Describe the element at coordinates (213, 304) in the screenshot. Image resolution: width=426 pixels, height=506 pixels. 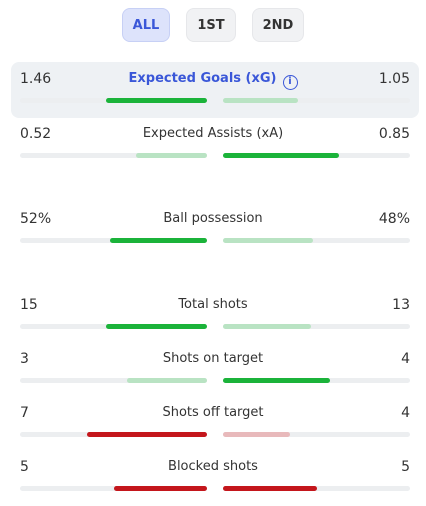
I see `stat-label: Total shots` at that location.